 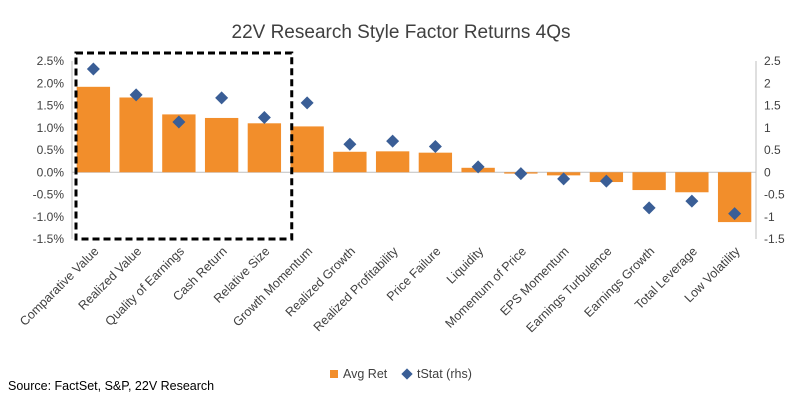 I want to click on right-tick-label: 1.5, so click(x=772, y=106).